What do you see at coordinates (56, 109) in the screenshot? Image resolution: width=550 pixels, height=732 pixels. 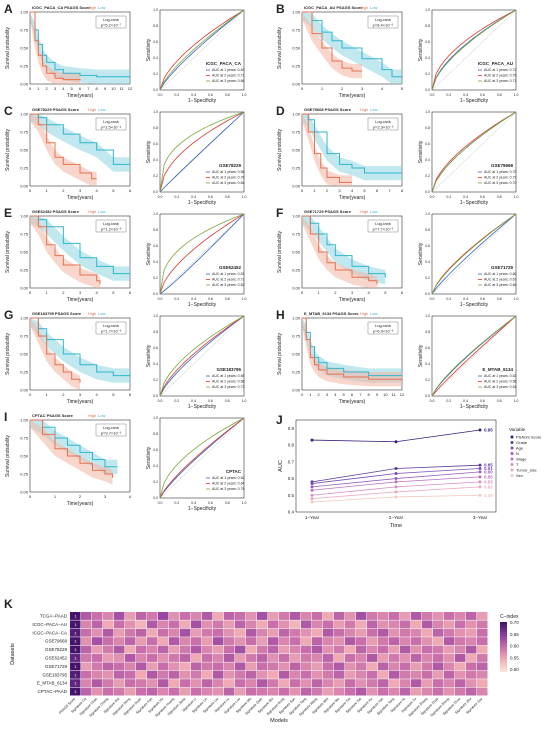 I see `km-title: GSE78229 PSAGS Score` at bounding box center [56, 109].